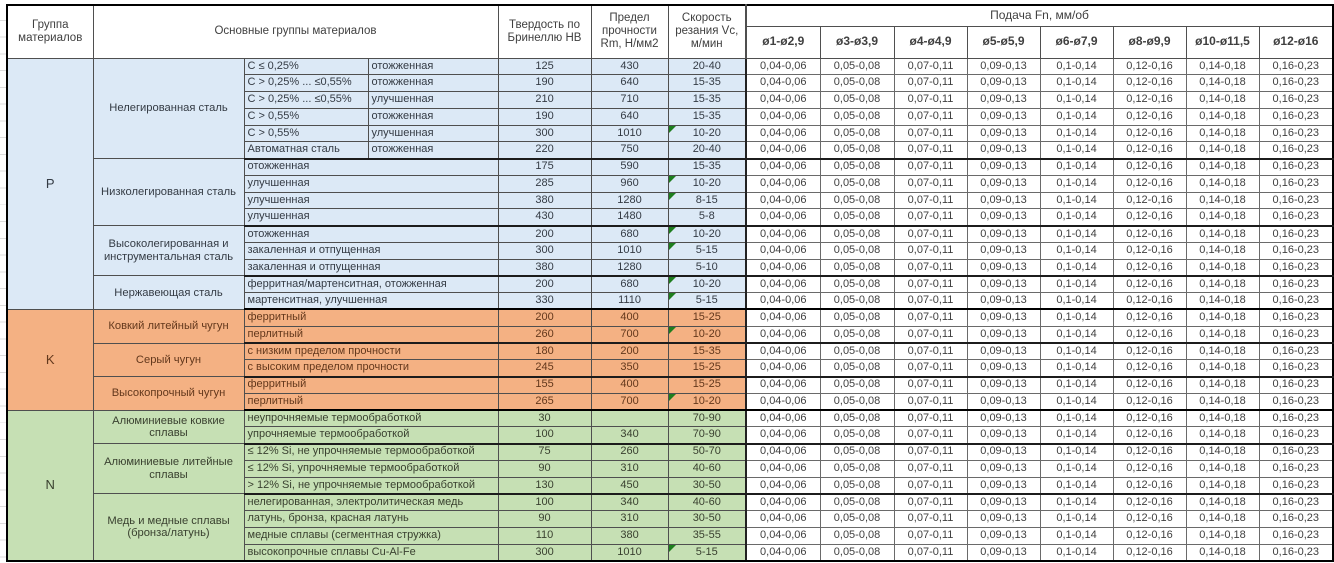  Describe the element at coordinates (629, 485) in the screenshot. I see `cell-strength-rm: 450` at that location.